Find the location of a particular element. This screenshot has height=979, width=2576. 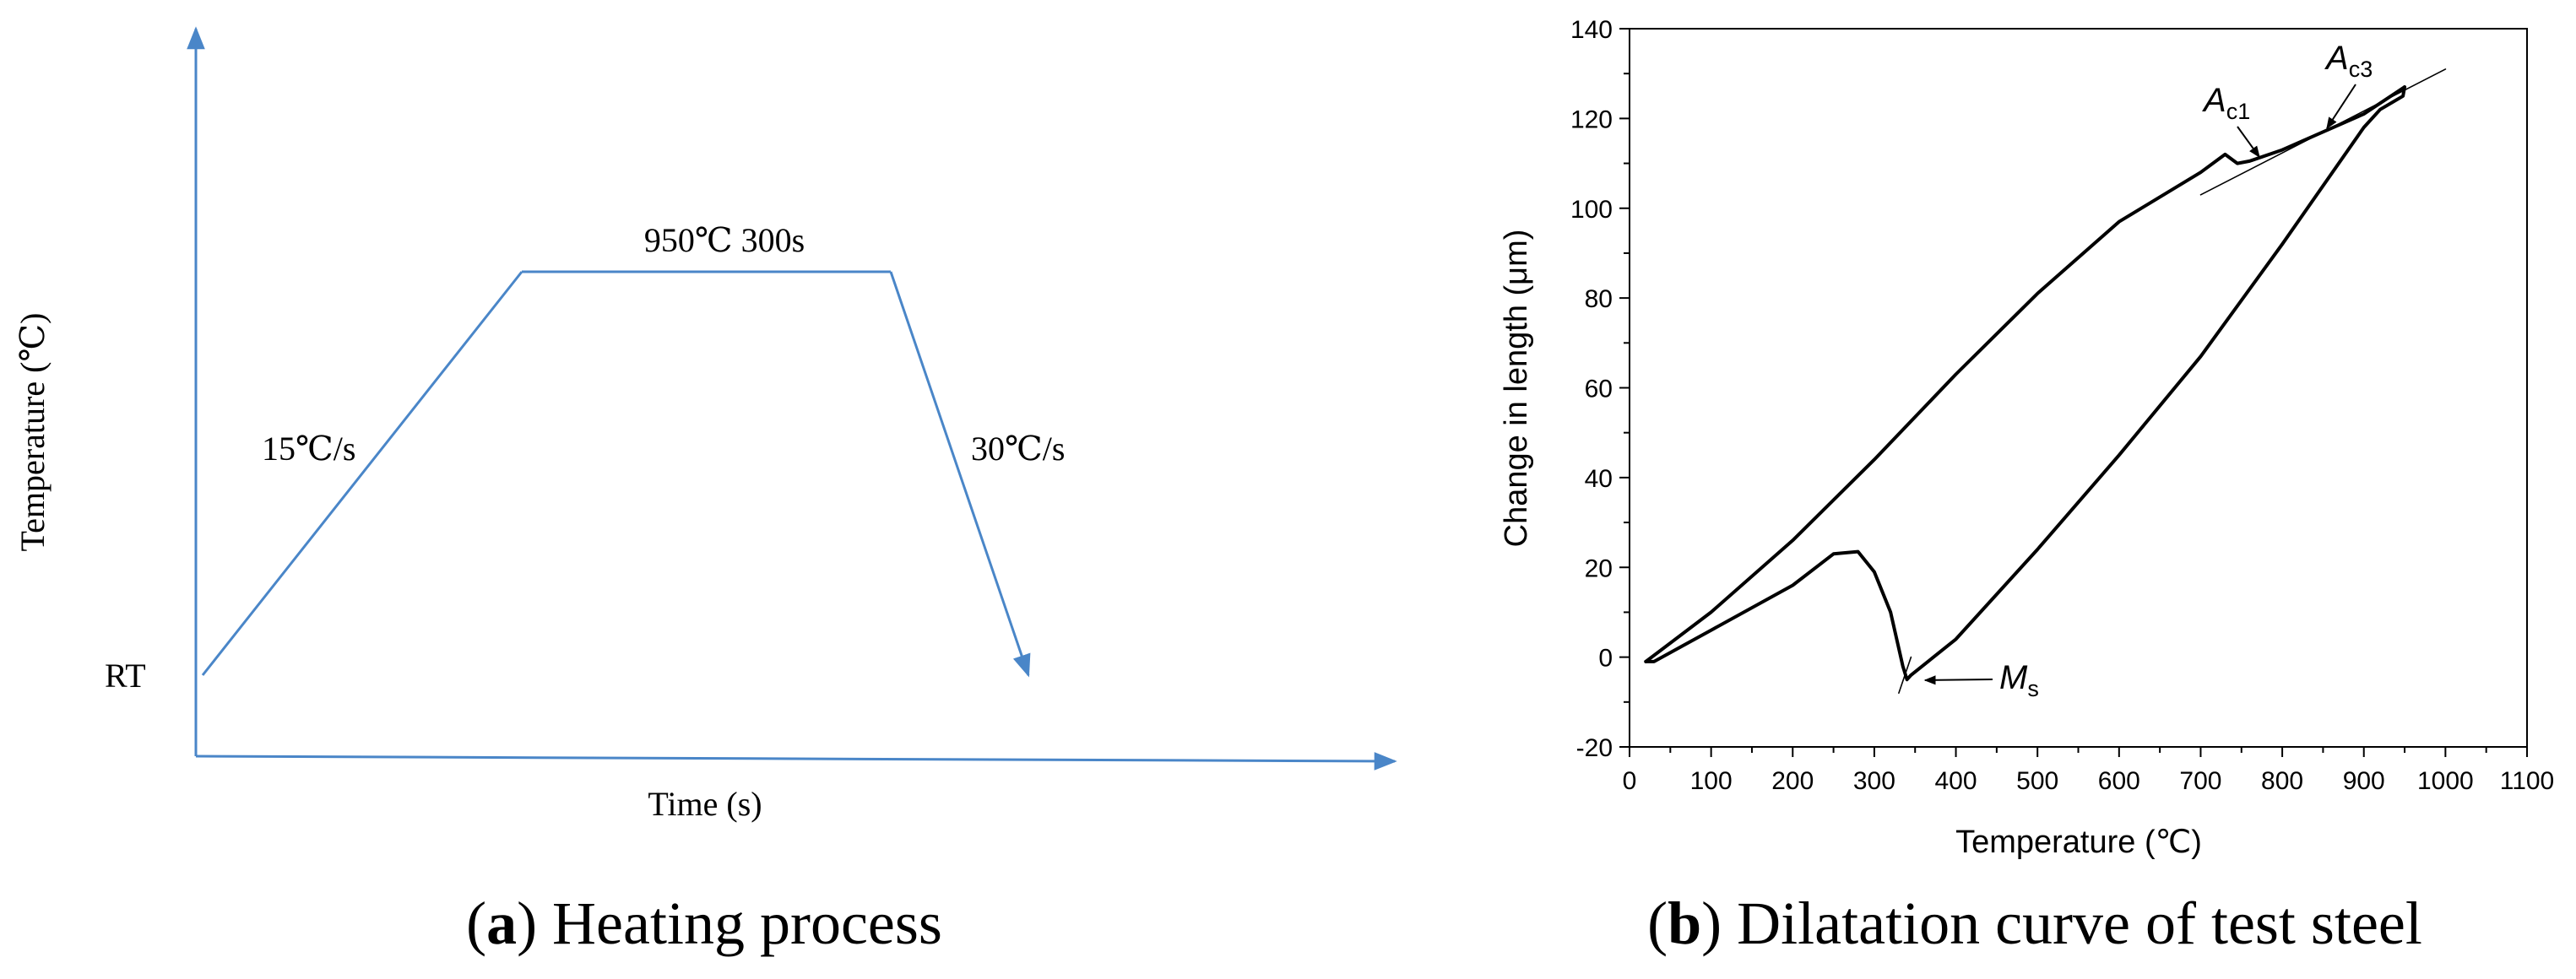

heating-ramp is located at coordinates (362, 474).